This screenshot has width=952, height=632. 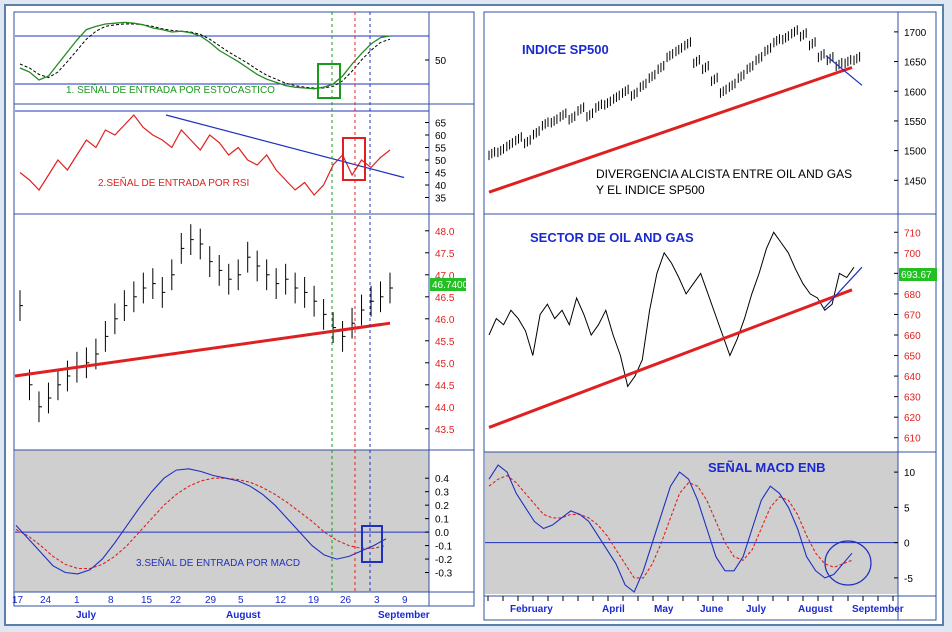 What do you see at coordinates (77, 600) in the screenshot?
I see `left-x-day-label: 1` at bounding box center [77, 600].